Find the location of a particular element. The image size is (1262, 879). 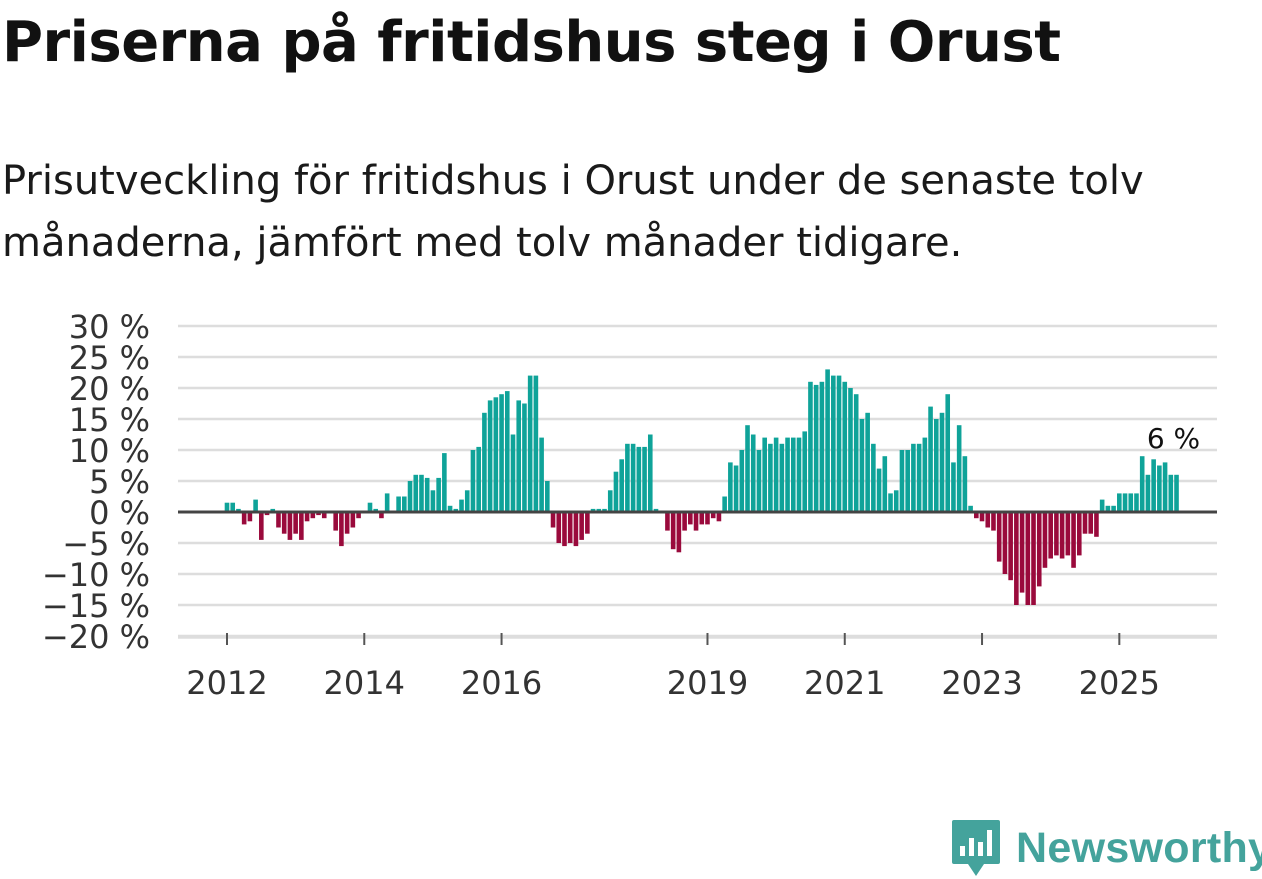

y-tick-label: 5 % is located at coordinates (119, 482).